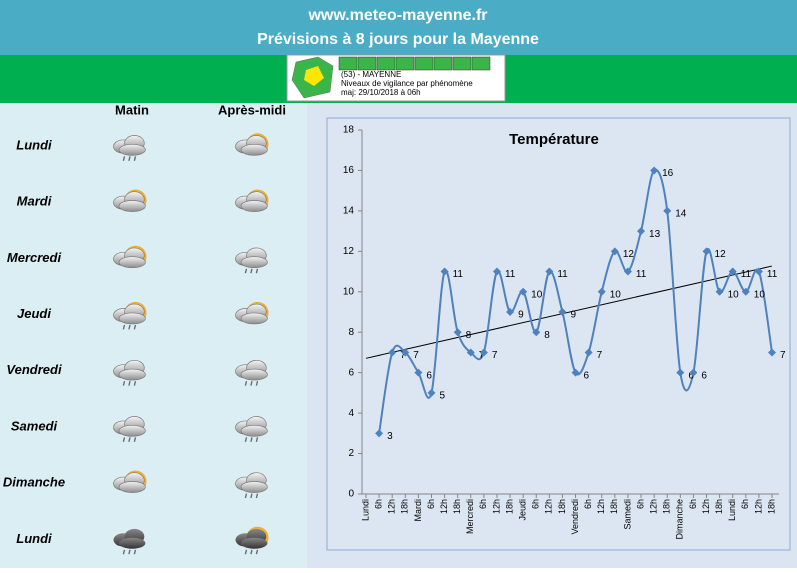  I want to click on value-label: 3, so click(390, 436).